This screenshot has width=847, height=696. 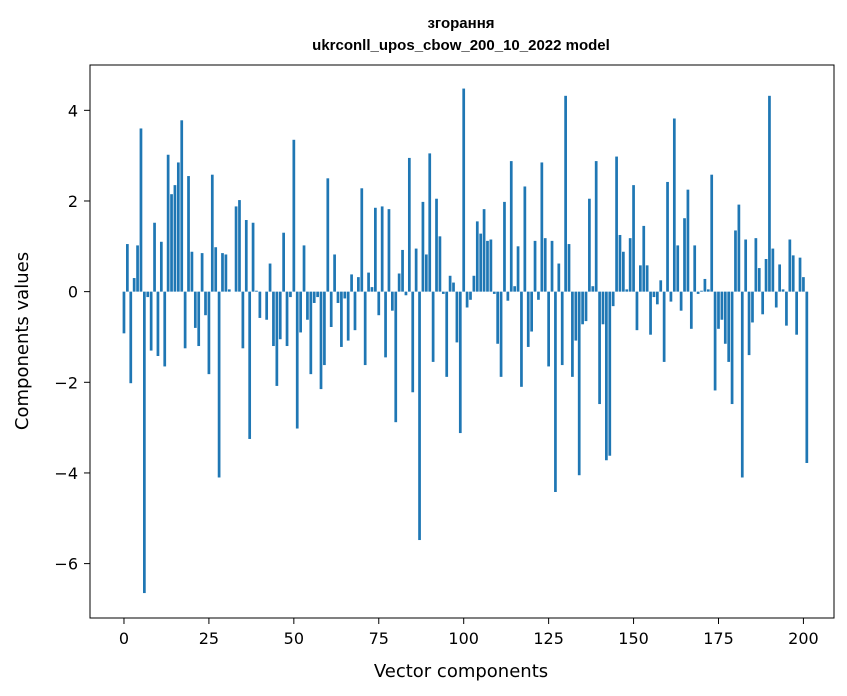 I want to click on x-tick-label: 0, so click(x=124, y=638).